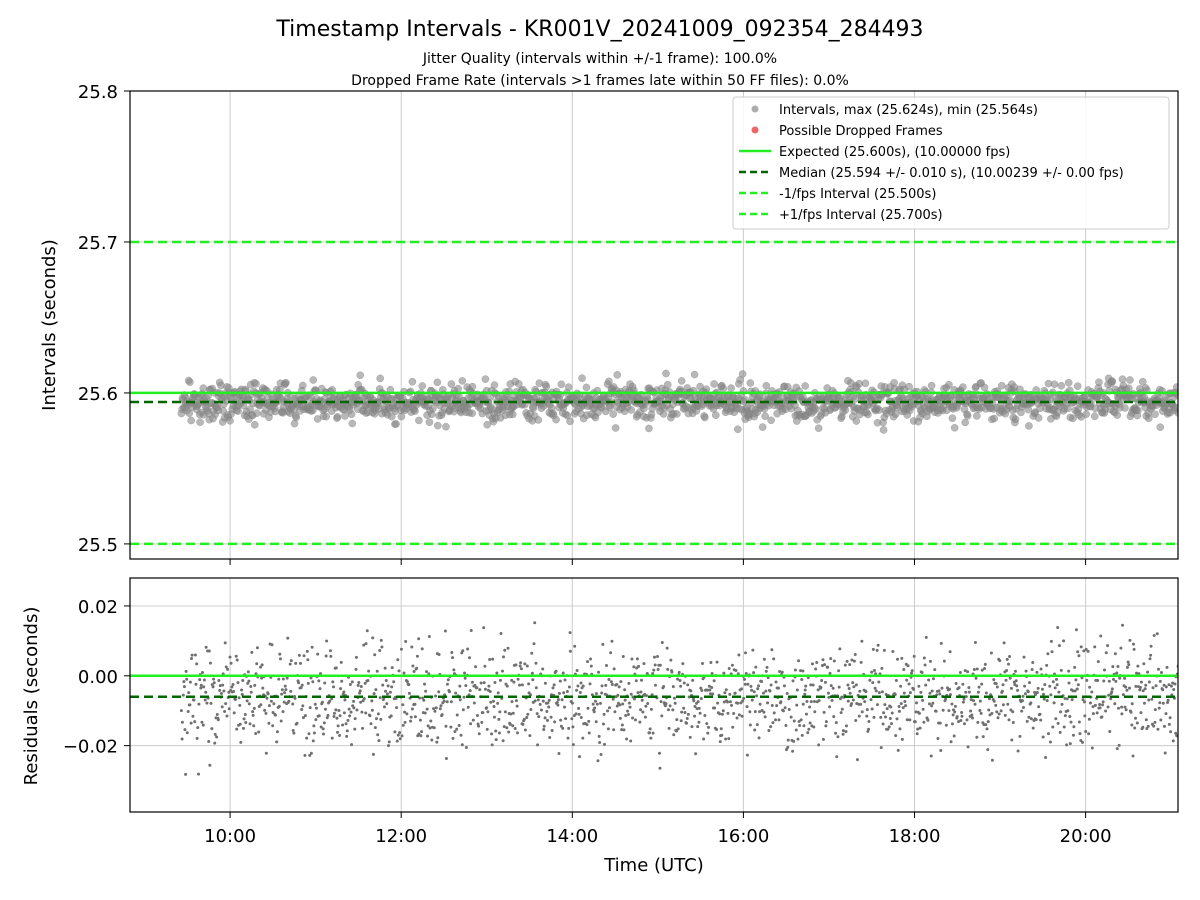 This screenshot has width=1200, height=900. Describe the element at coordinates (90, 747) in the screenshot. I see `residuals-y-tick-label: −0.02` at that location.